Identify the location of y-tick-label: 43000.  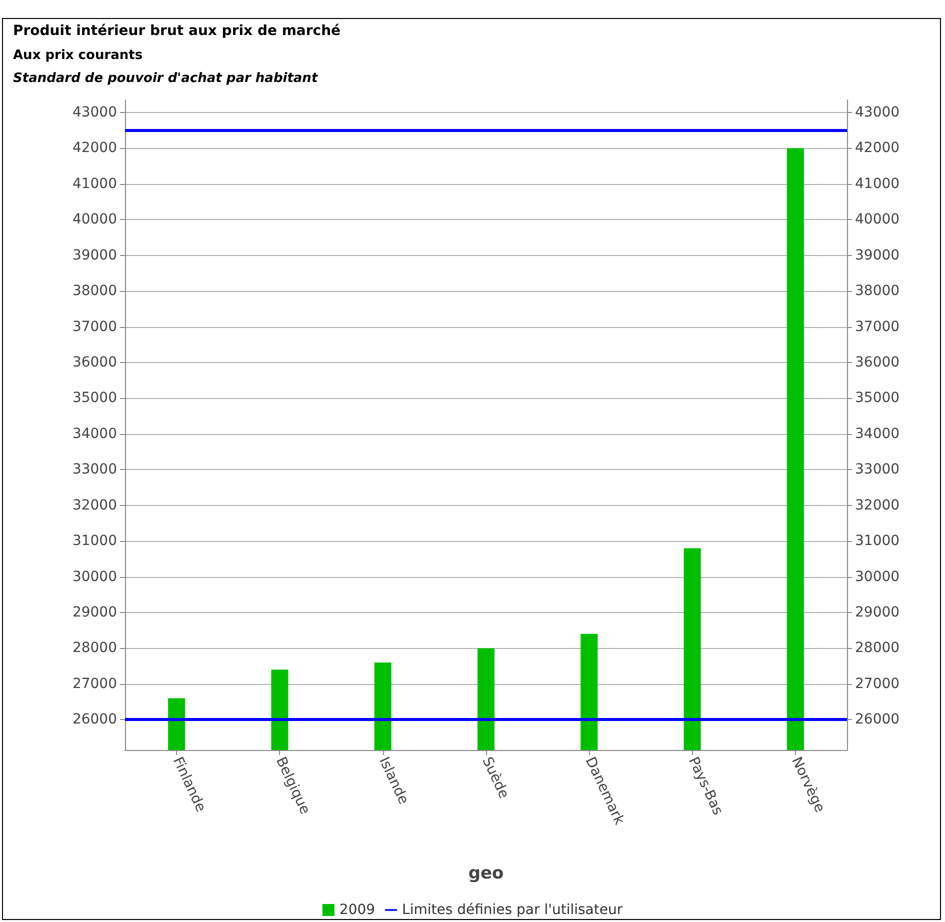
(94, 112).